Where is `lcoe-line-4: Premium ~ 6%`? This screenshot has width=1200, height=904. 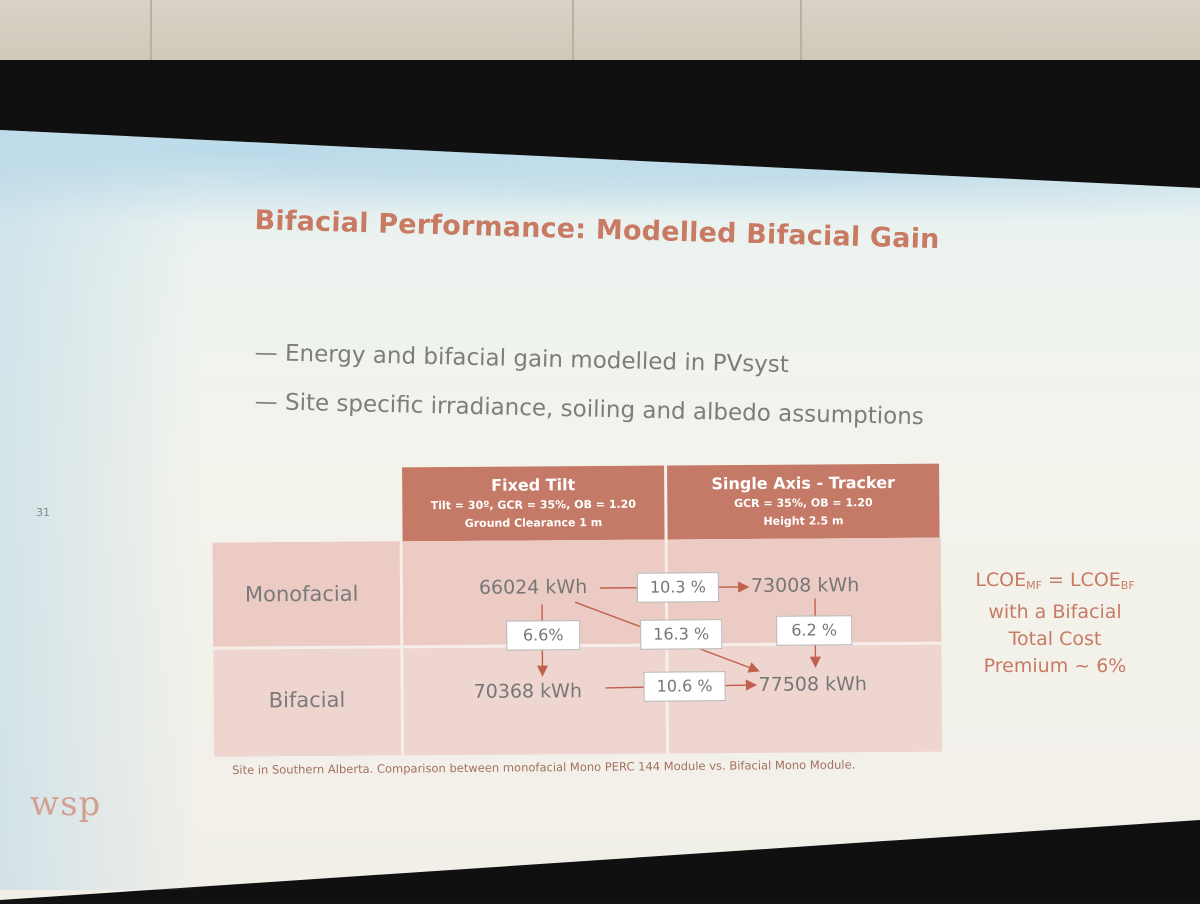
lcoe-line-4: Premium ~ 6% is located at coordinates (1055, 666).